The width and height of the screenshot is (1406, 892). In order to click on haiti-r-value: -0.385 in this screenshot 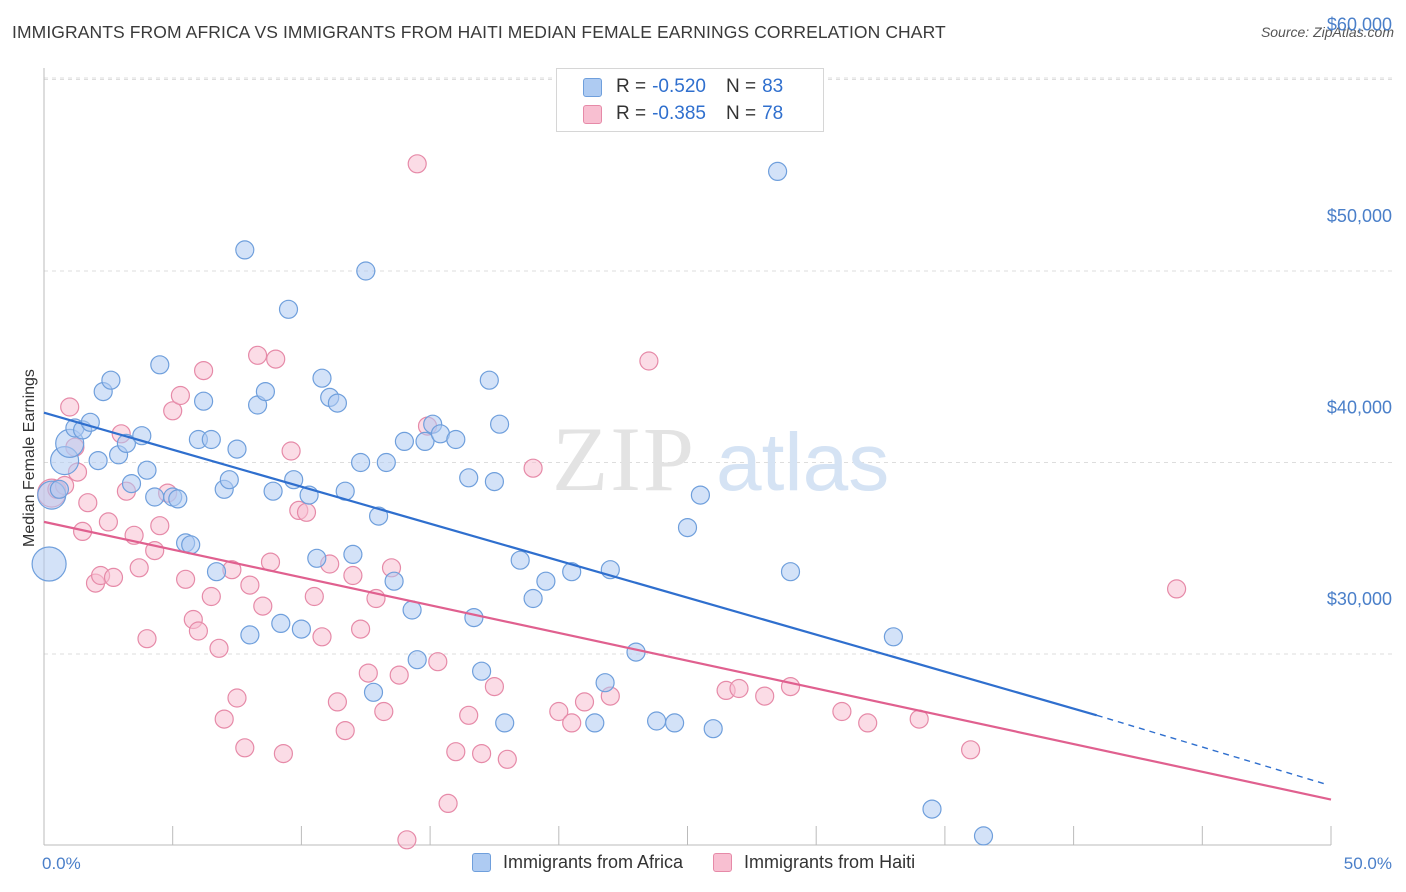, I will do `click(679, 113)`.